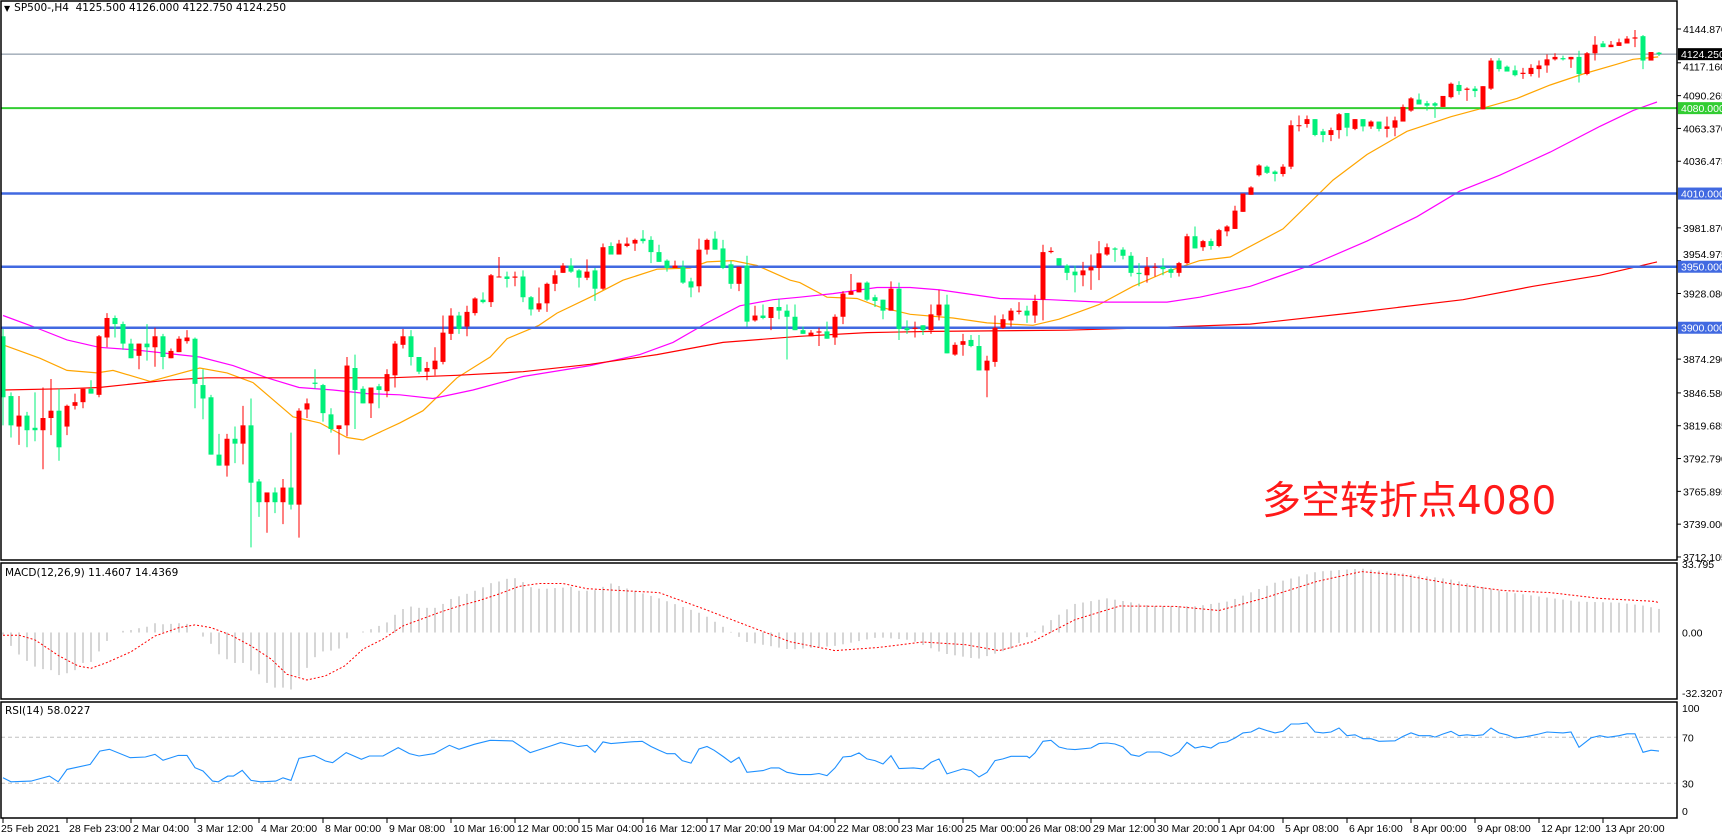  Describe the element at coordinates (225, 829) in the screenshot. I see `time-tick-label: 3 Mar 12:00` at that location.